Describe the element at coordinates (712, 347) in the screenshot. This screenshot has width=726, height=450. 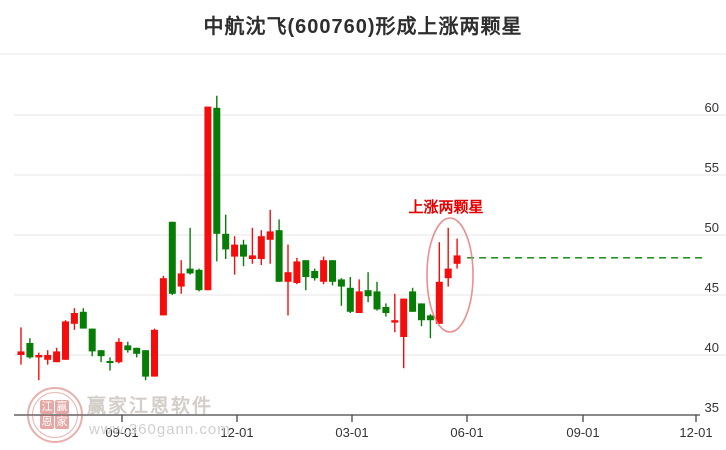
I see `y-tick-label: 40` at that location.